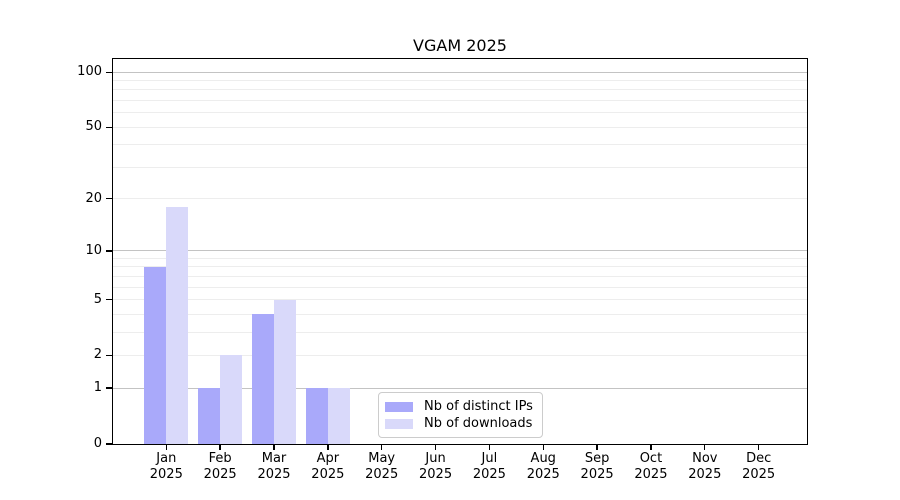  I want to click on x-tick-label: Jun 2025, so click(436, 466).